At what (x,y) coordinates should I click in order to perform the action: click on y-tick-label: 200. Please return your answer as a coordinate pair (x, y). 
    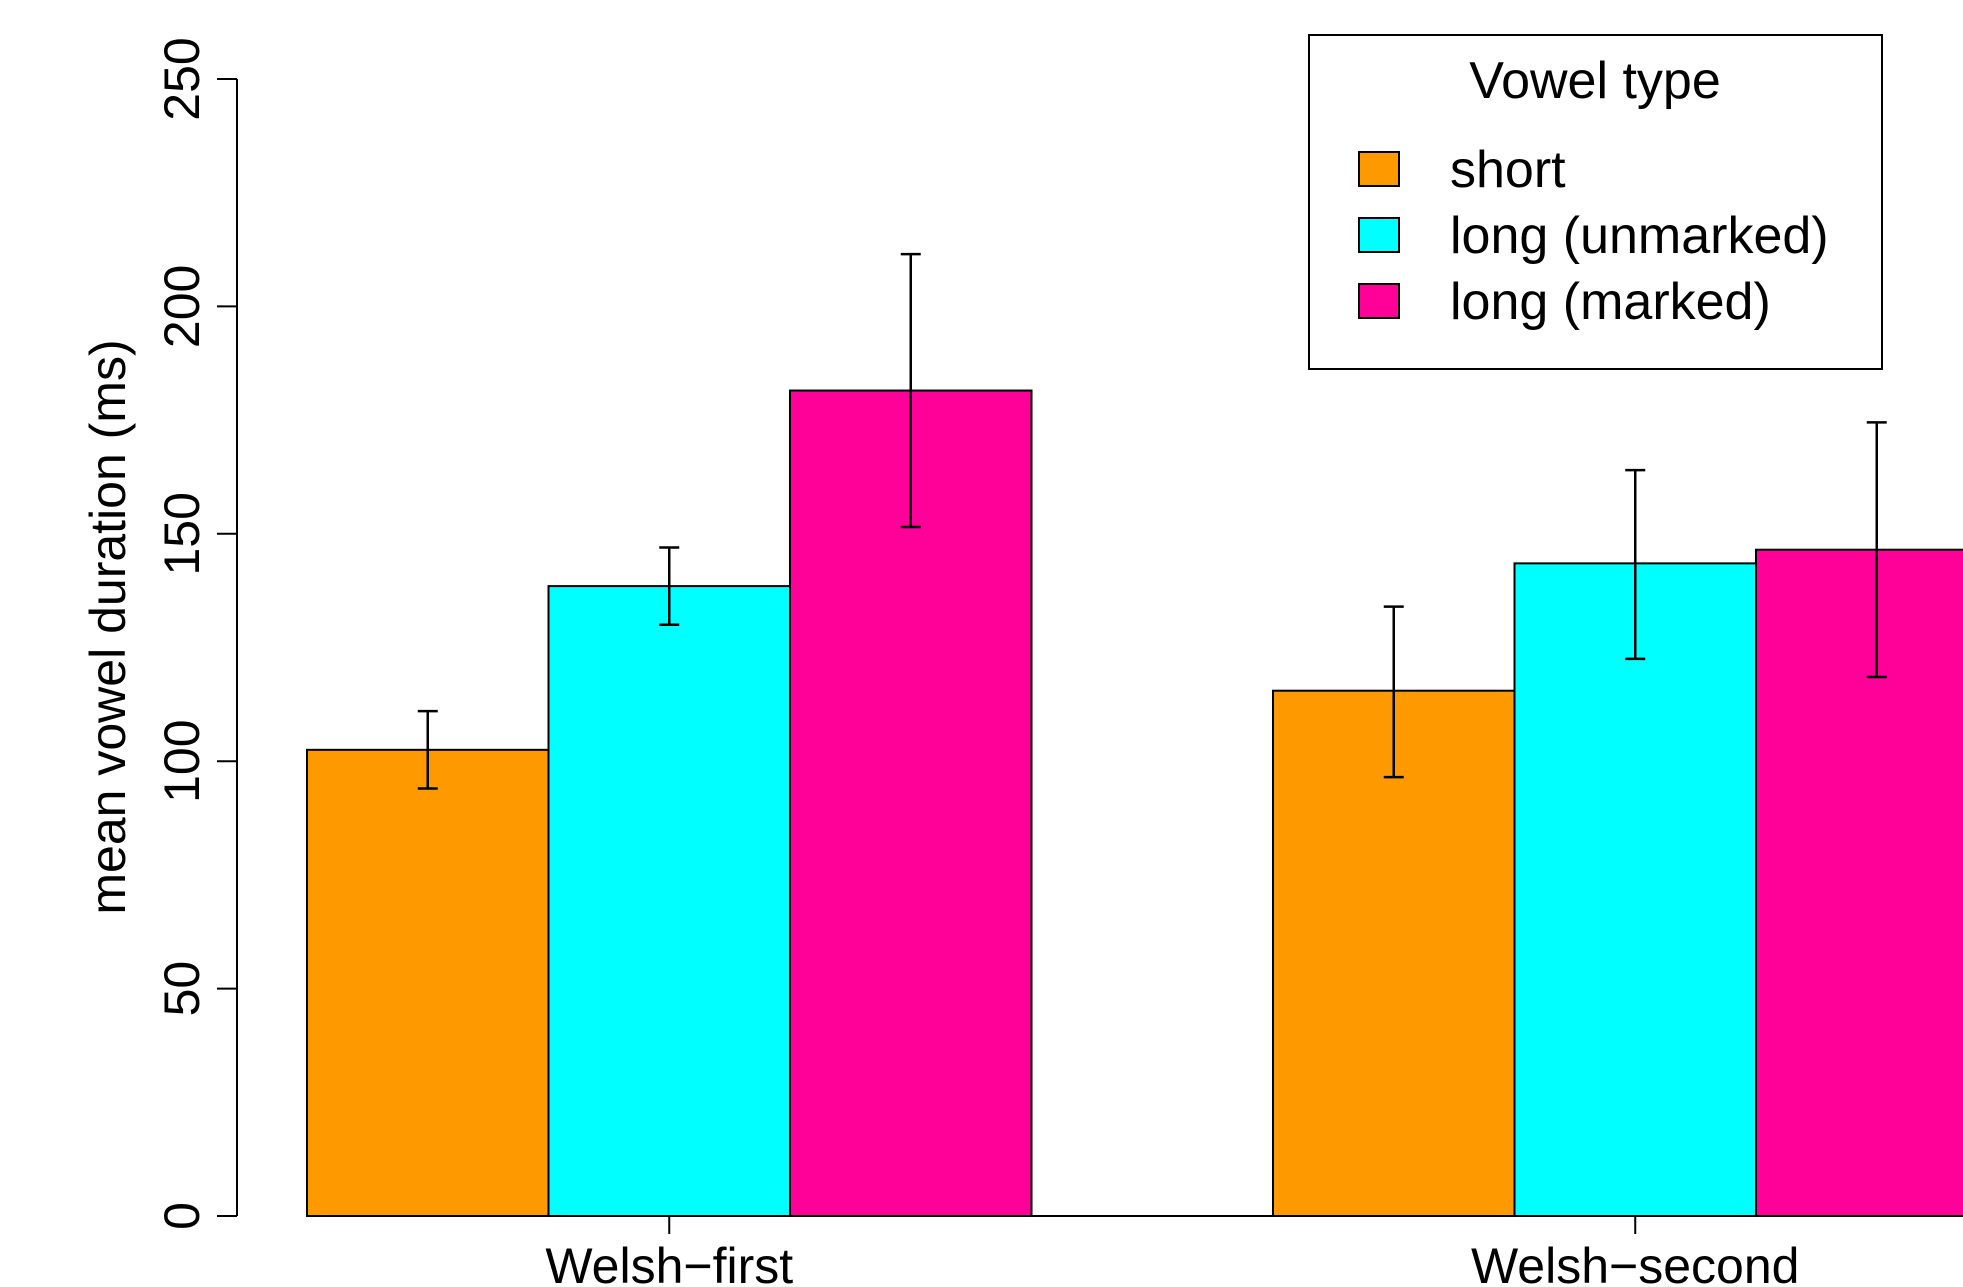
    Looking at the image, I should click on (182, 306).